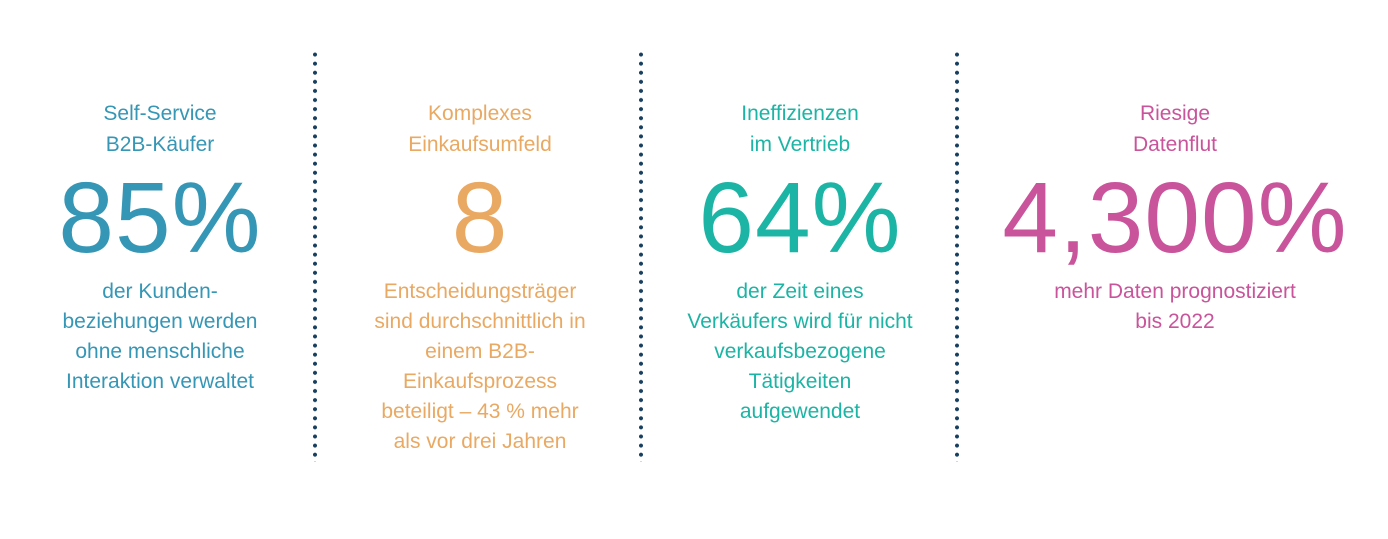 This screenshot has height=539, width=1388. What do you see at coordinates (1175, 307) in the screenshot?
I see `stat-description: mehr Daten prognostiziert bis 2022` at bounding box center [1175, 307].